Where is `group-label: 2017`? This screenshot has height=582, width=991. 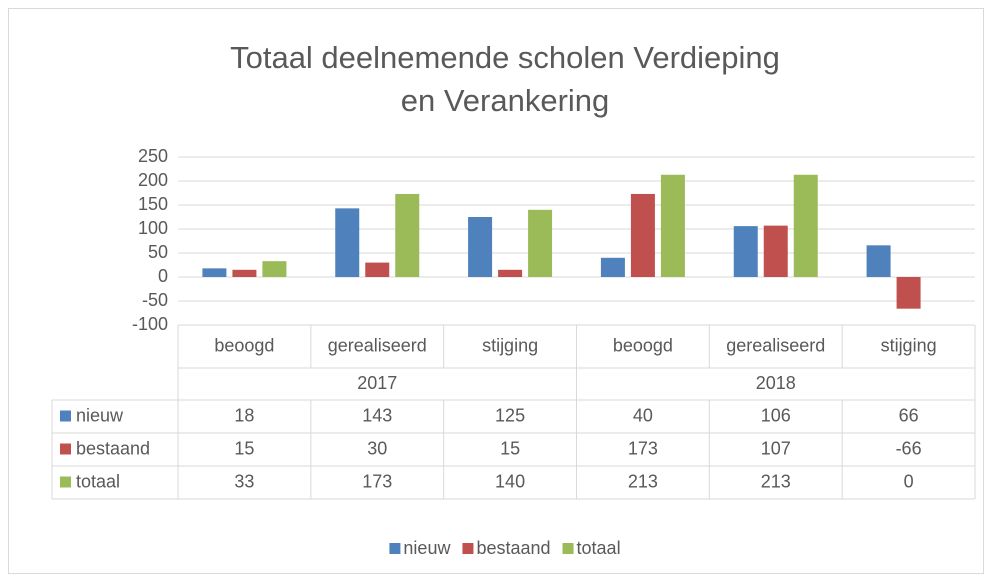
group-label: 2017 is located at coordinates (377, 383).